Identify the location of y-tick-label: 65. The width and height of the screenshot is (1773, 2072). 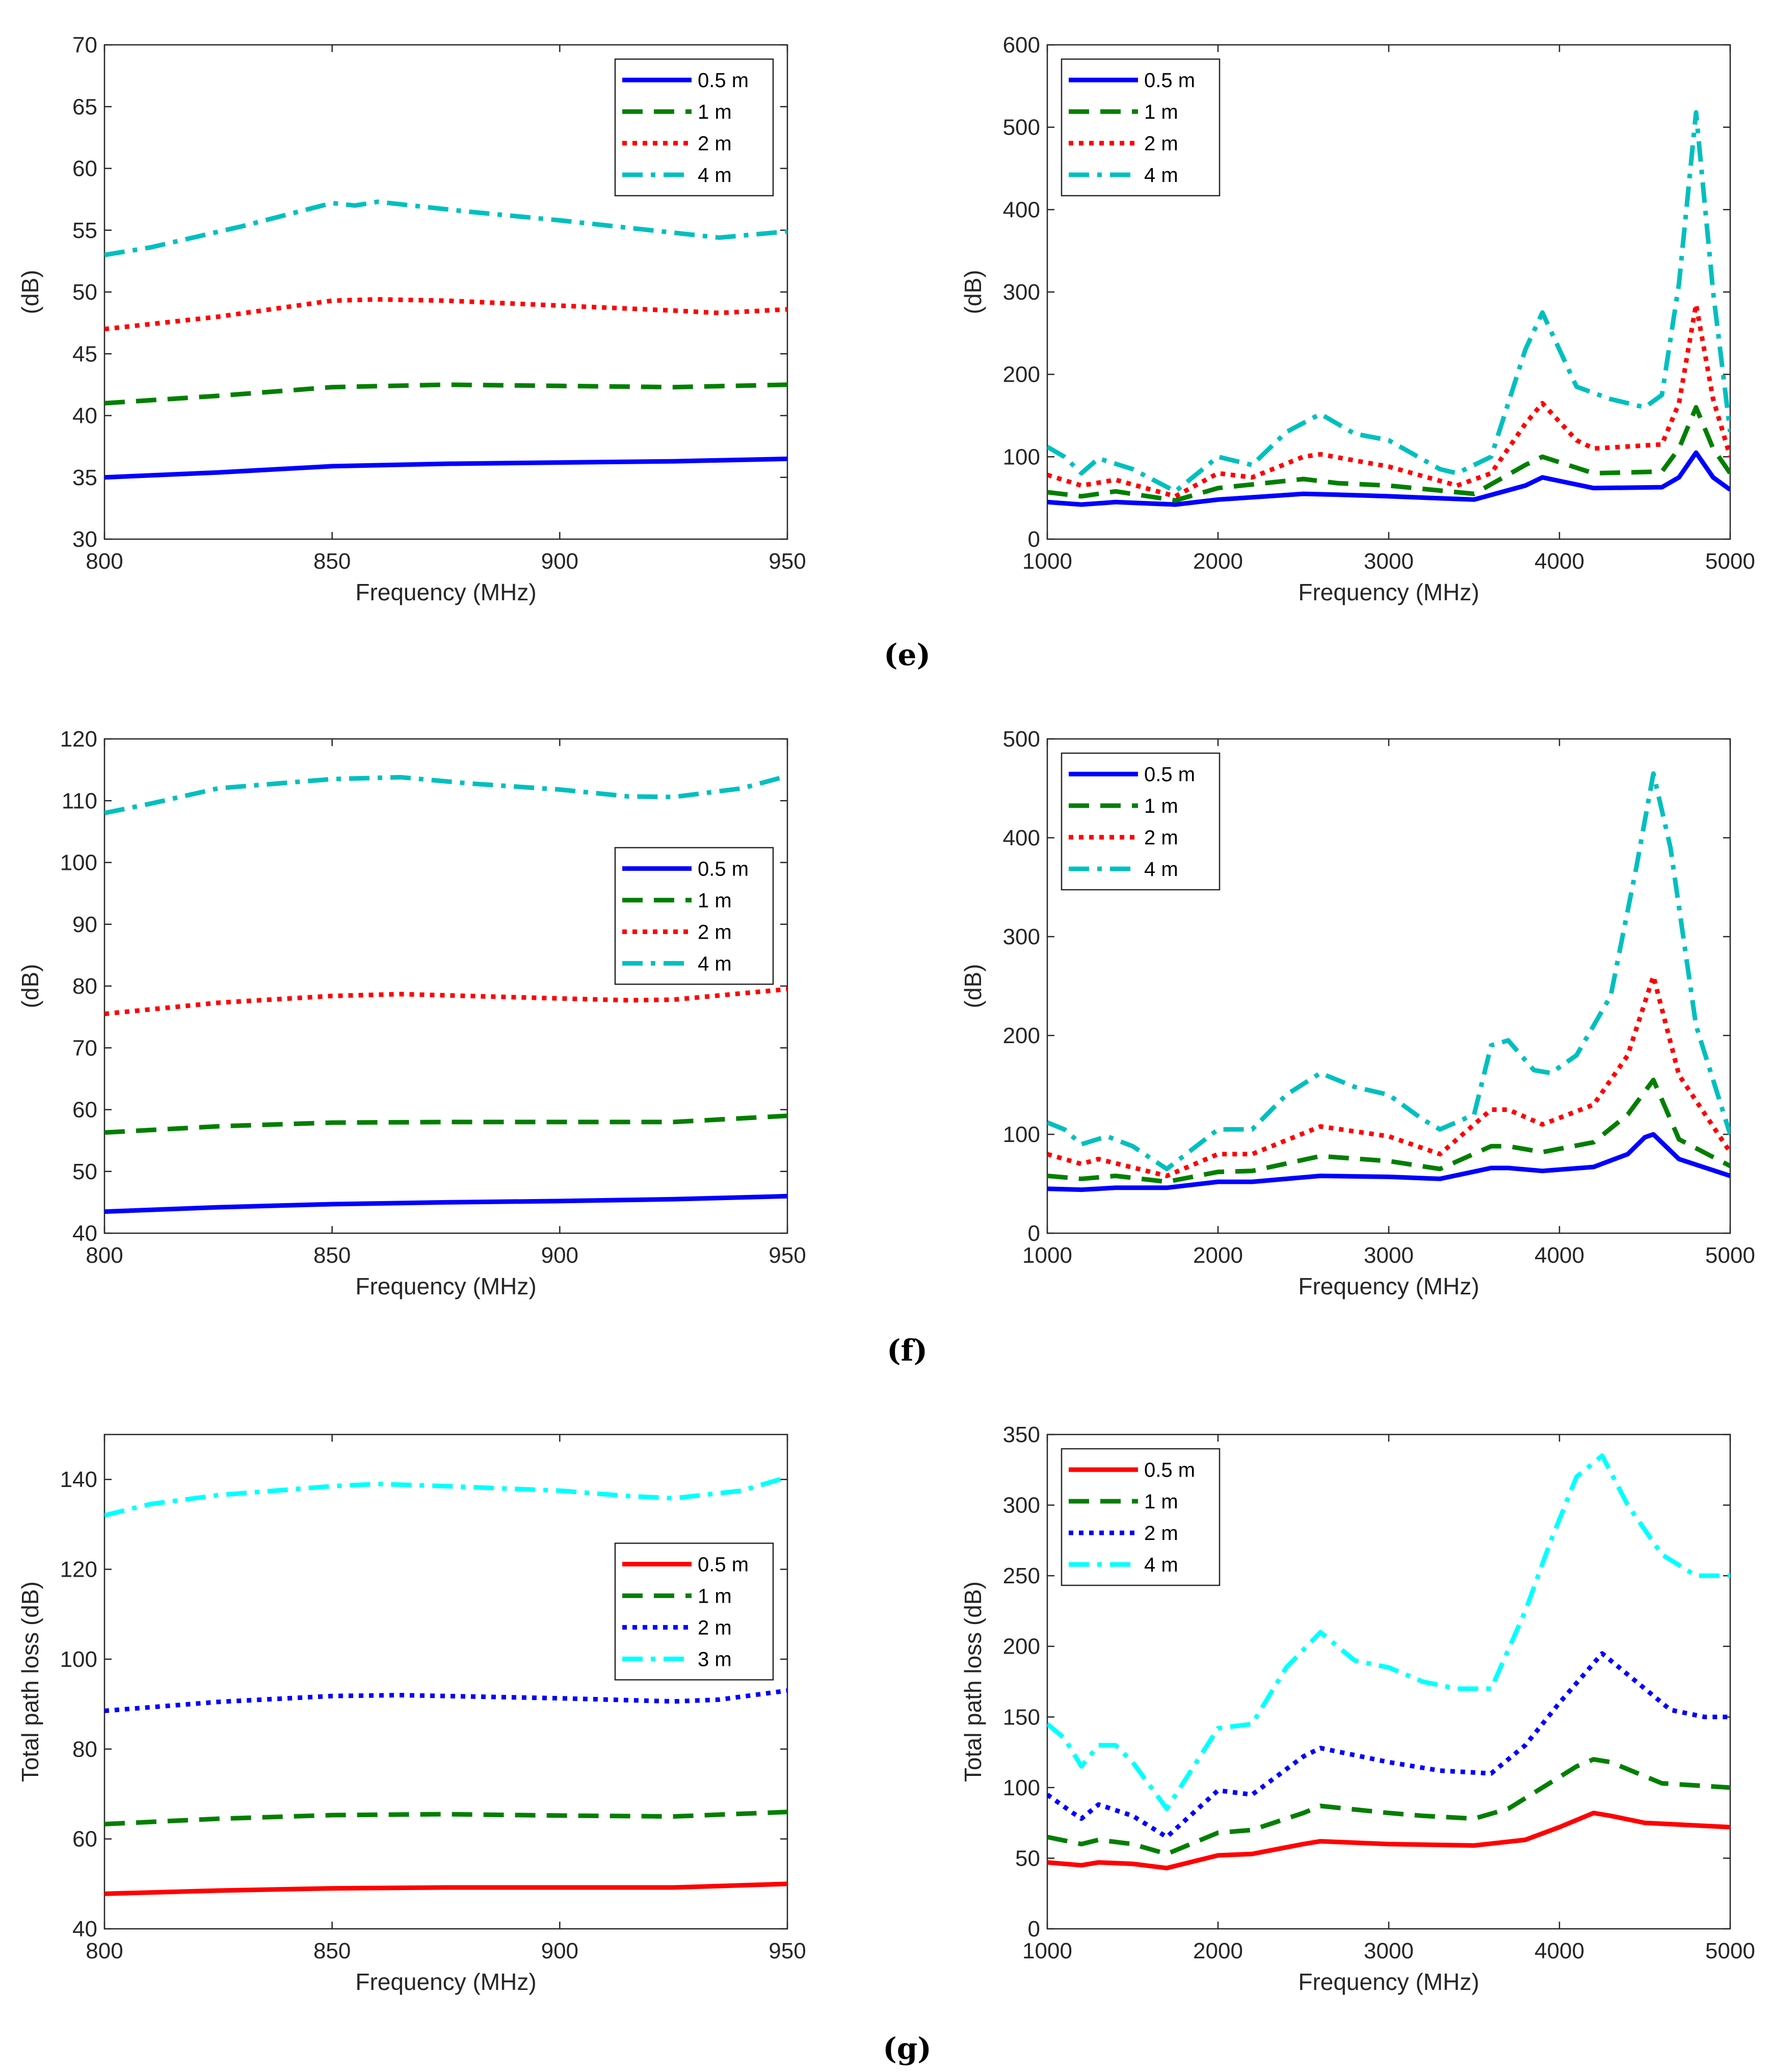
(84, 106).